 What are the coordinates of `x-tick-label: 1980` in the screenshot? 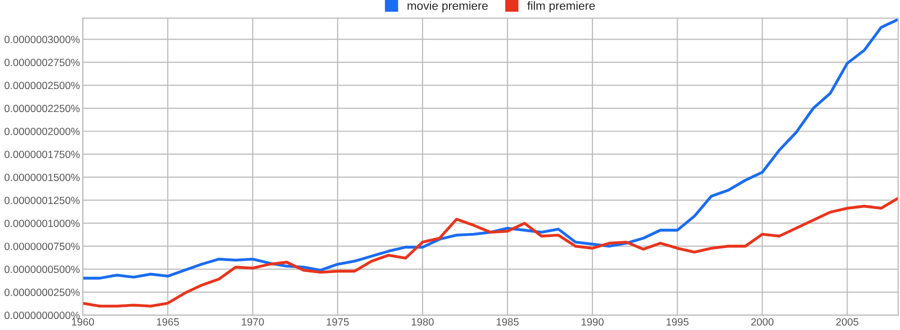 It's located at (423, 322).